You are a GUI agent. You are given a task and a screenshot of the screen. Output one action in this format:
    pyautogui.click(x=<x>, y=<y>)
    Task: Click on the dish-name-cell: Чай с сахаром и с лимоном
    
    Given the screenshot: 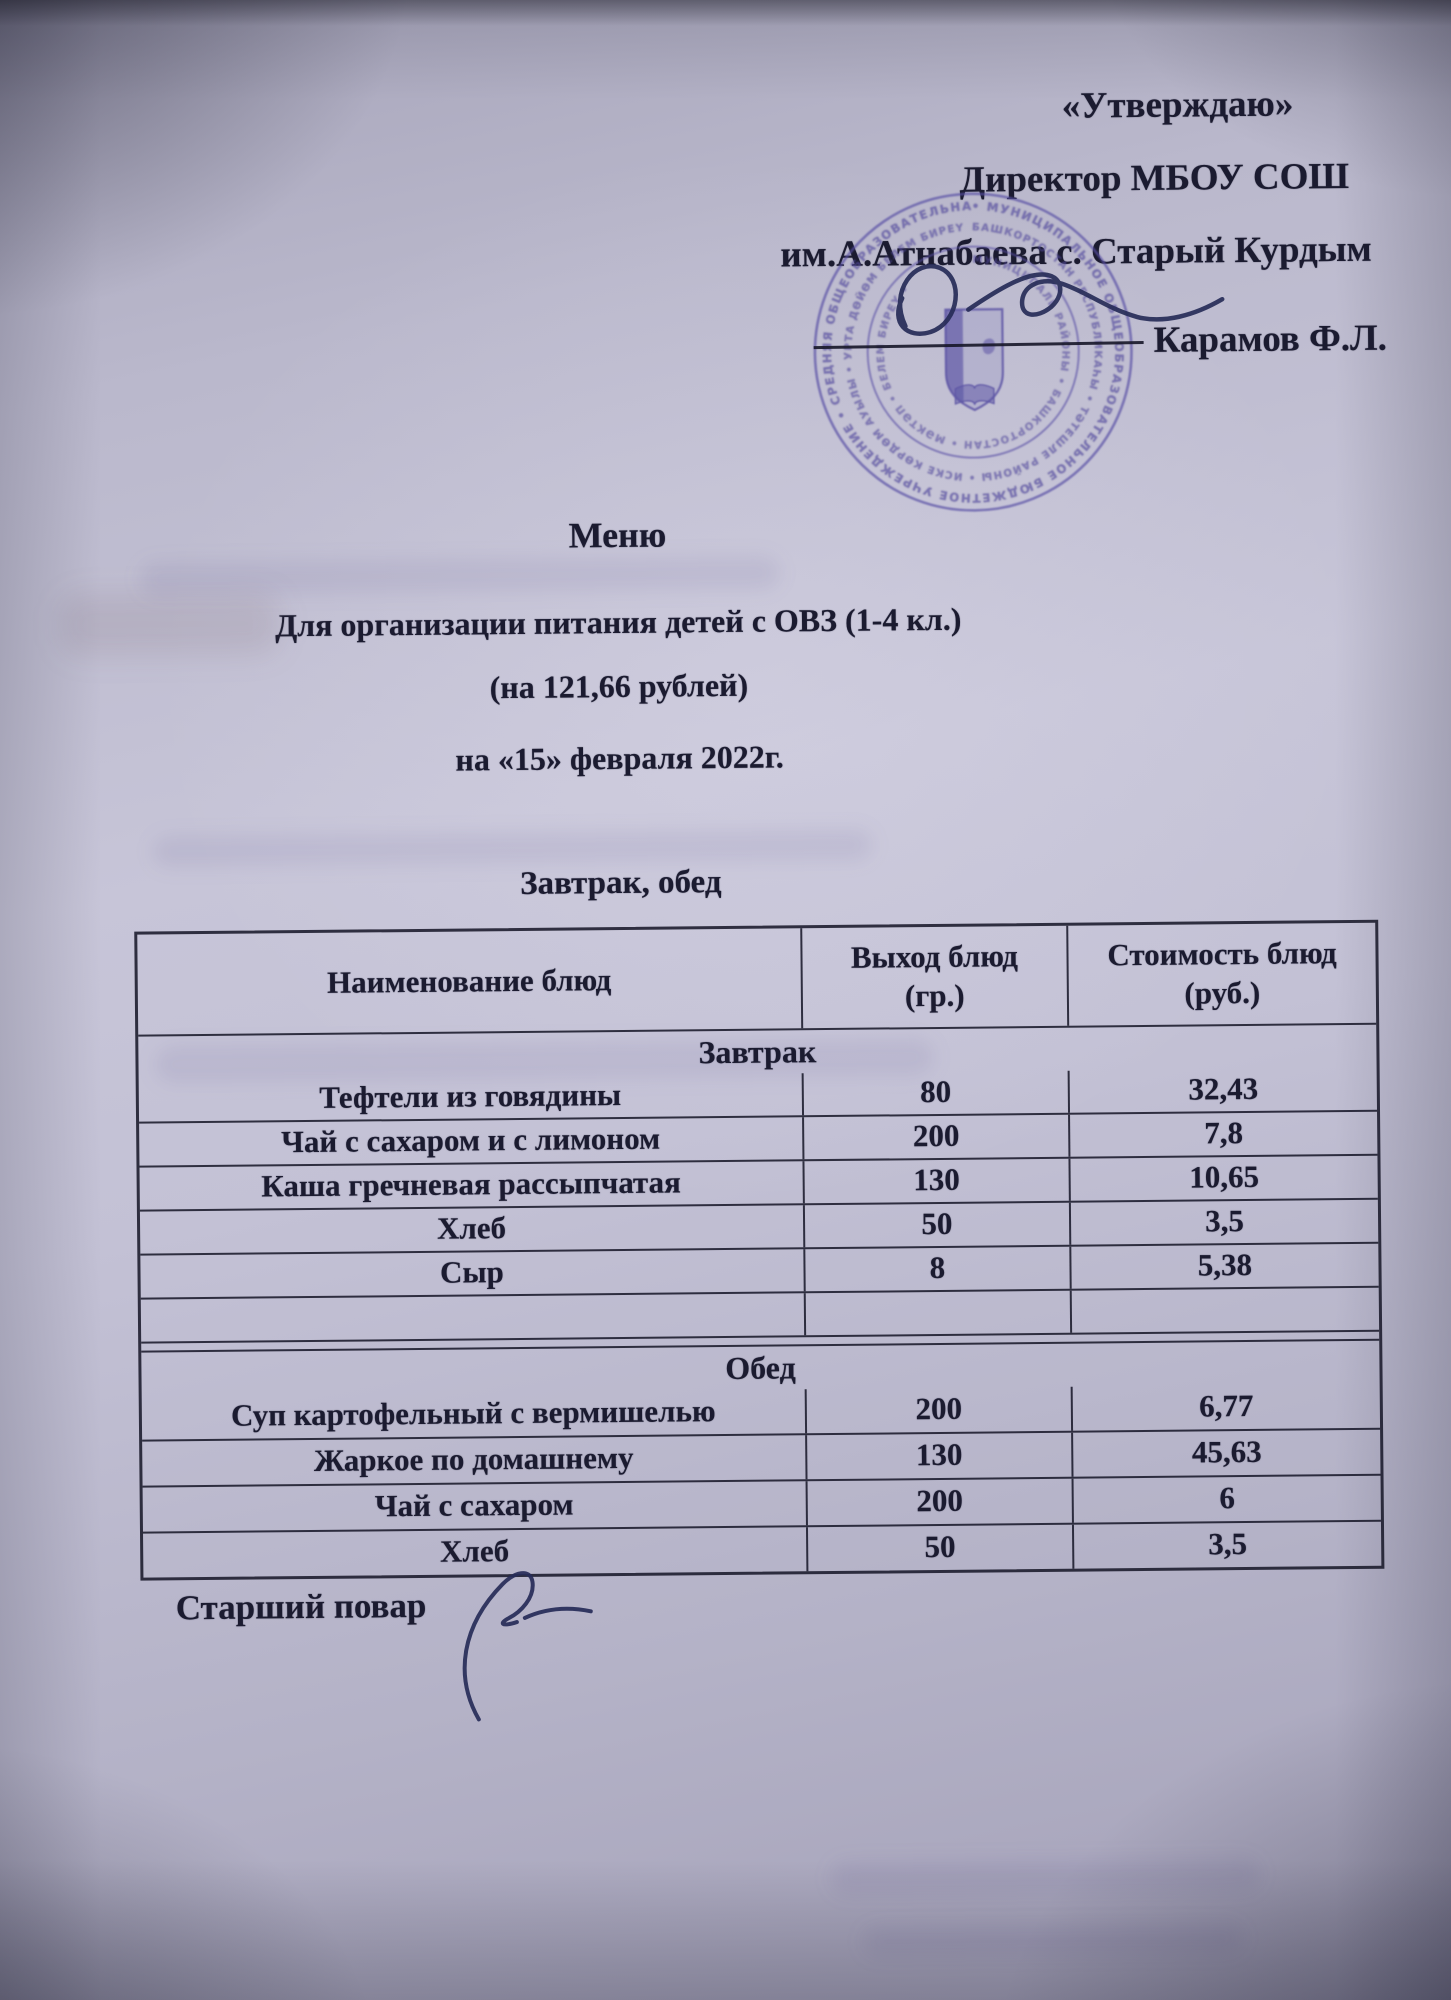 What is the action you would take?
    pyautogui.click(x=472, y=1141)
    